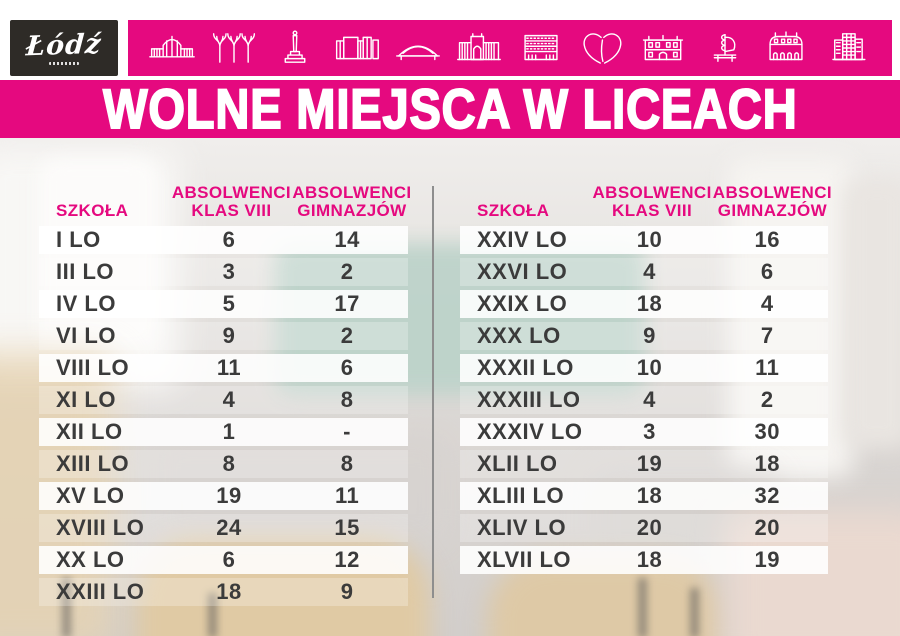 Image resolution: width=900 pixels, height=636 pixels. Describe the element at coordinates (767, 335) in the screenshot. I see `gimnazjow-count: 7` at that location.